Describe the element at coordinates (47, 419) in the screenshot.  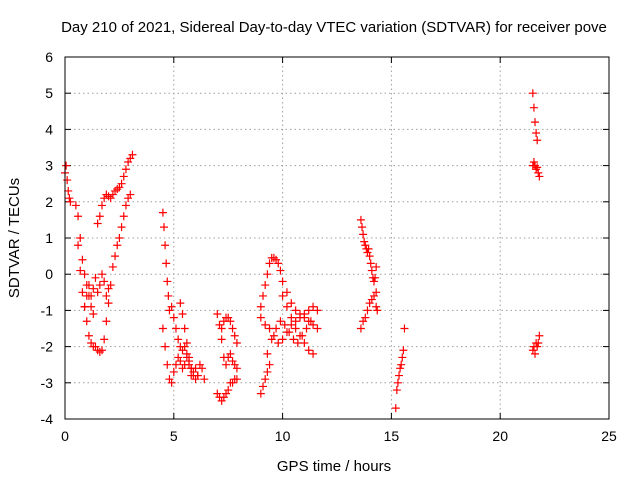
I see `y-tick-label: -4` at that location.